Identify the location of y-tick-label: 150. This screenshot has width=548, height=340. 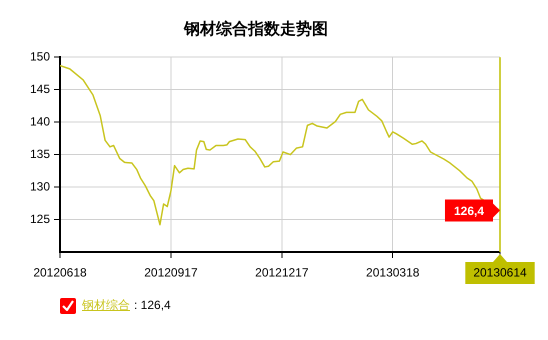
(40, 57).